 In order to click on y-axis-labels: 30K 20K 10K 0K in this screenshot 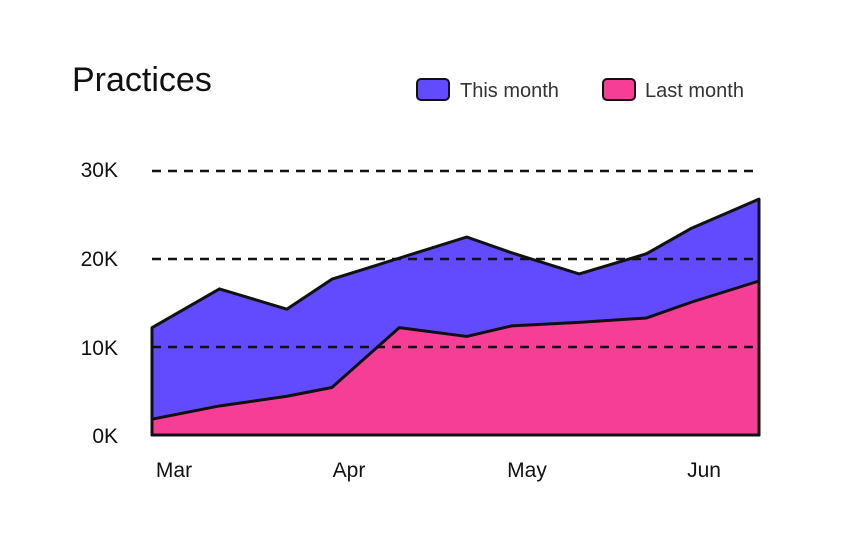, I will do `click(99, 303)`.